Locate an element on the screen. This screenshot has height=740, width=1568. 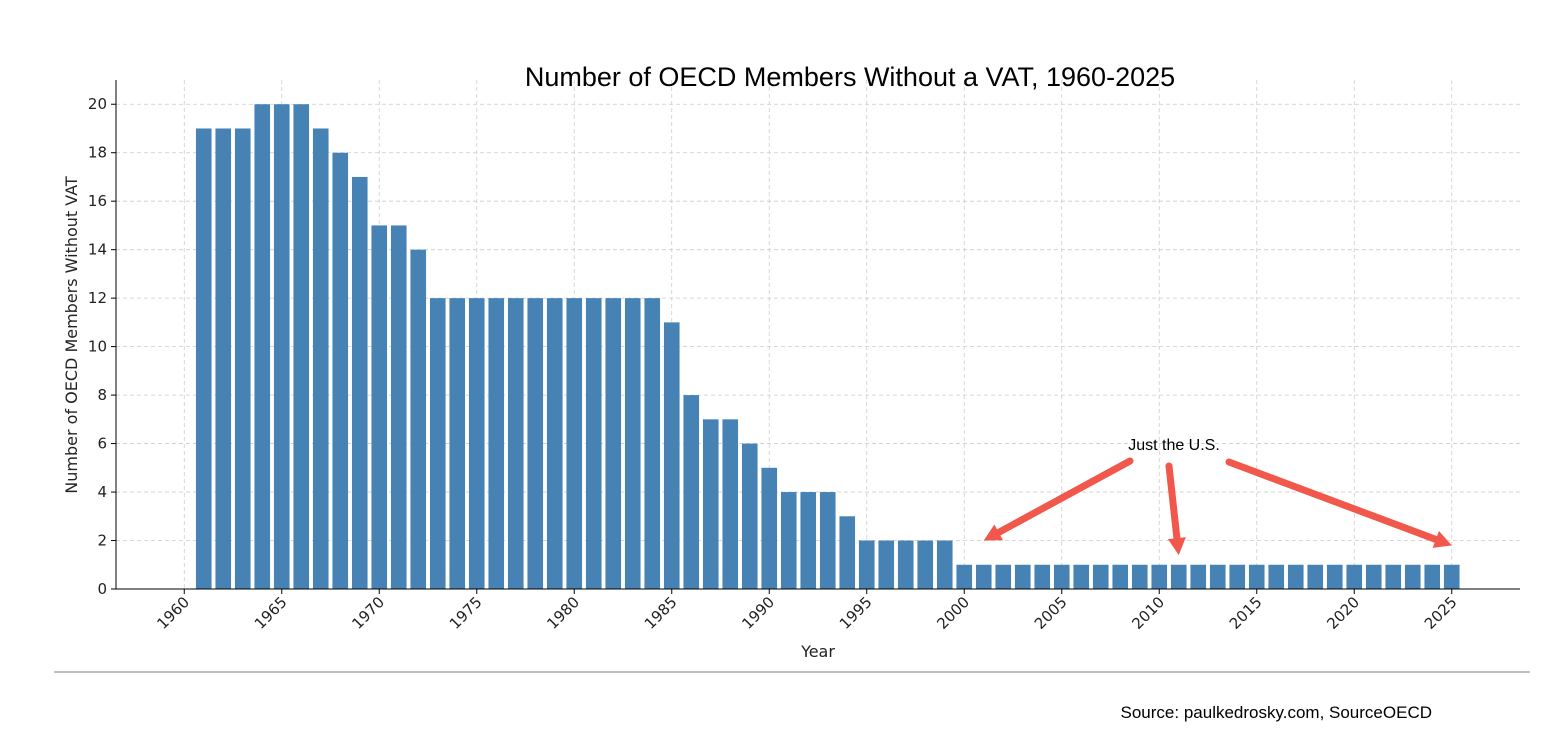
bar-1995 is located at coordinates (866, 564).